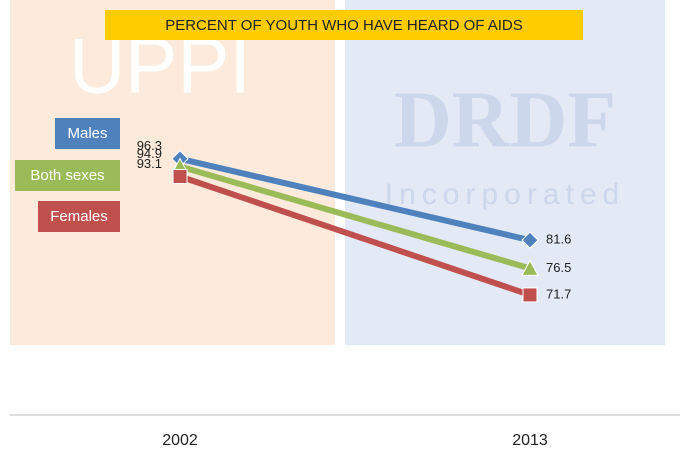 The image size is (692, 453). I want to click on watermark-text: Incorporated, so click(505, 194).